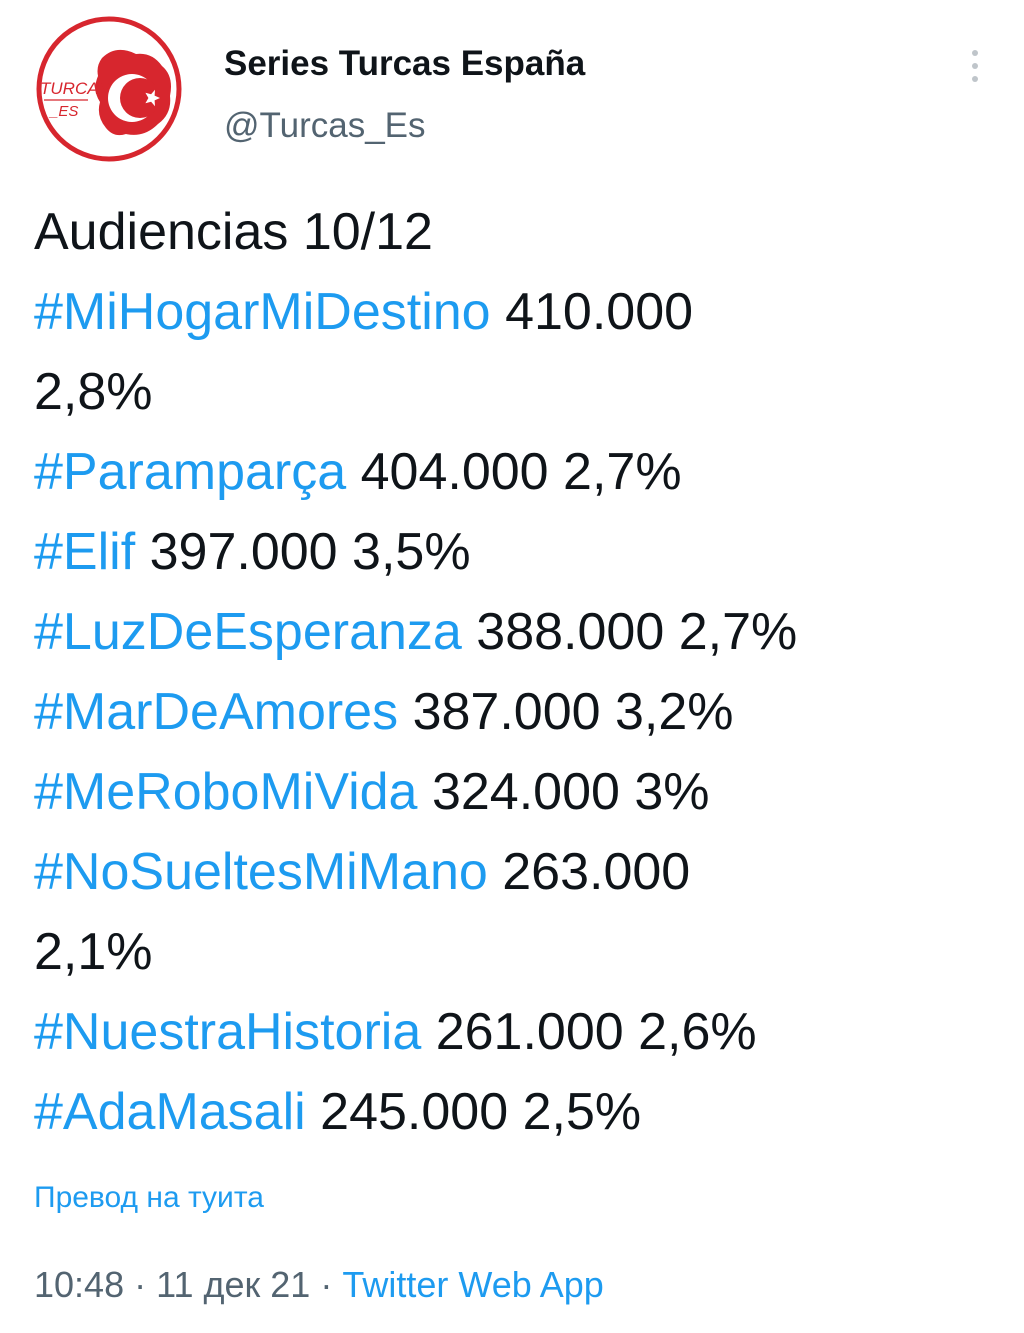  I want to click on viewers-value: 387.000, so click(506, 712).